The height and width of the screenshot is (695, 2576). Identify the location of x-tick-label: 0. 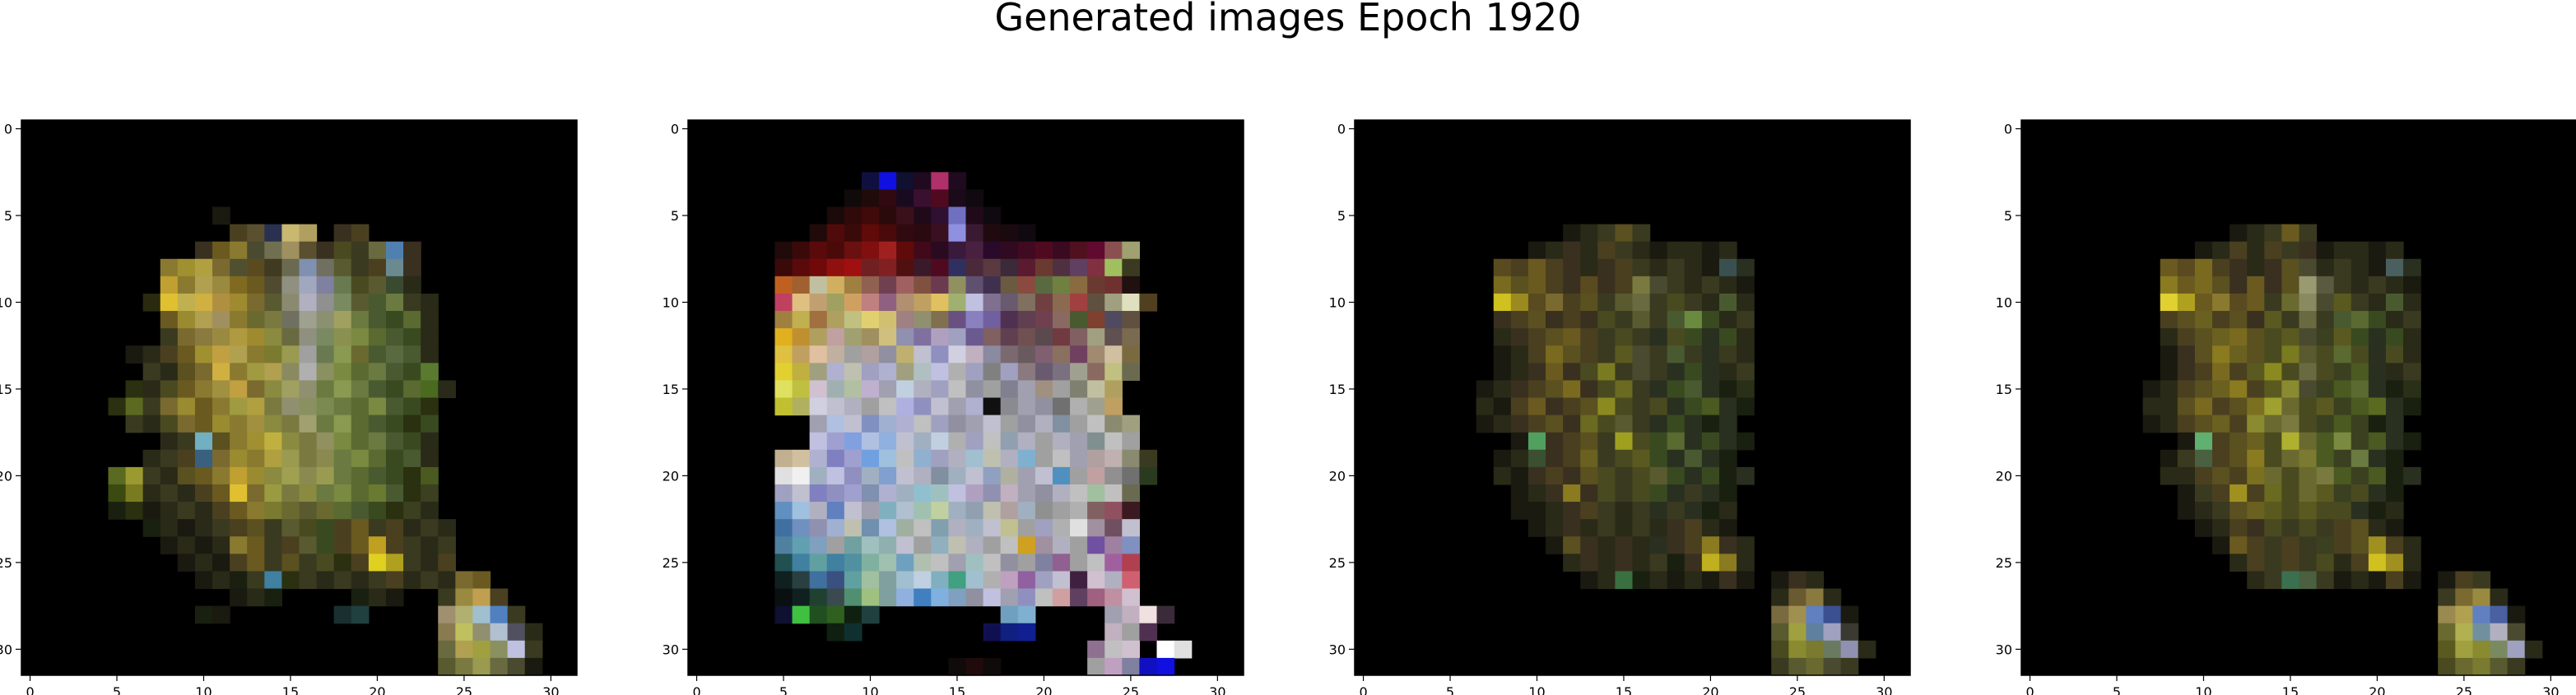
(1363, 689).